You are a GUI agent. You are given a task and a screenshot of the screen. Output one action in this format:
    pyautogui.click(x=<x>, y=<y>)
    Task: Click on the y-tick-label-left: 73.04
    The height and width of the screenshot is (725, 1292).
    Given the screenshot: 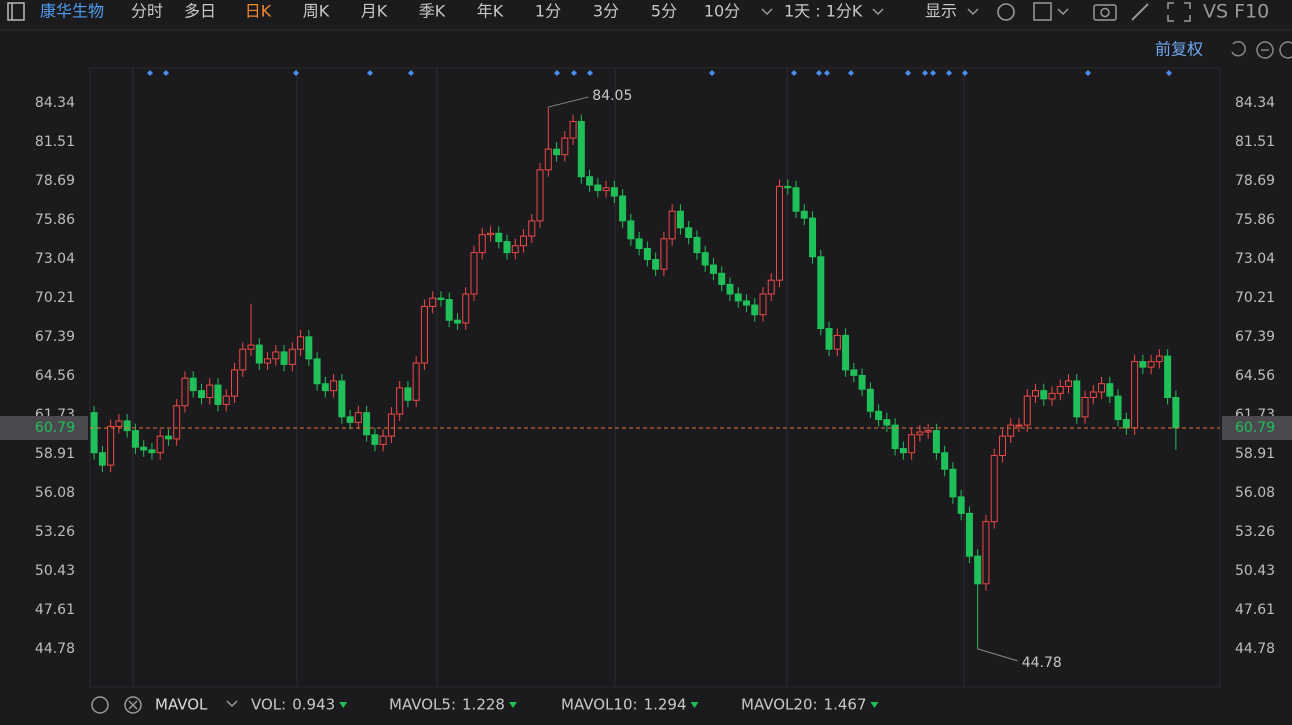 What is the action you would take?
    pyautogui.click(x=55, y=259)
    